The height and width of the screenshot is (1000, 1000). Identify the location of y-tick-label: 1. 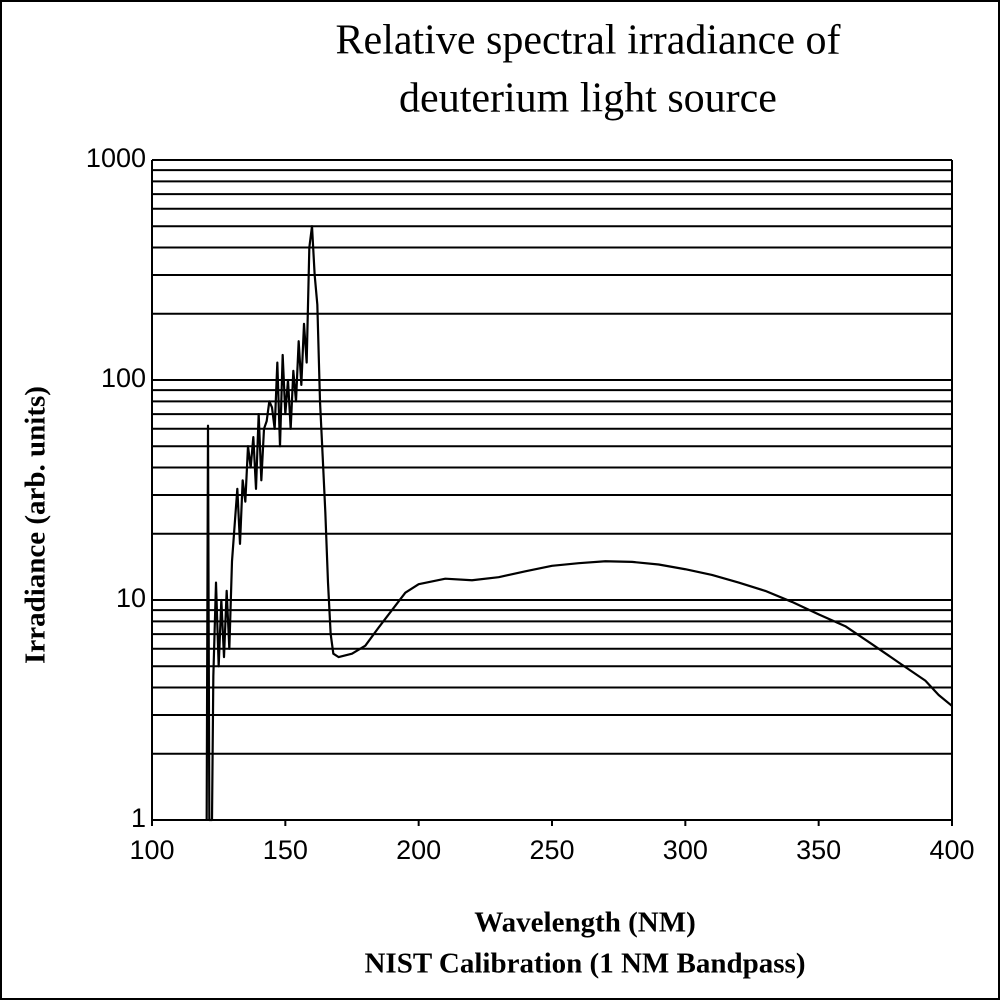
(138, 818).